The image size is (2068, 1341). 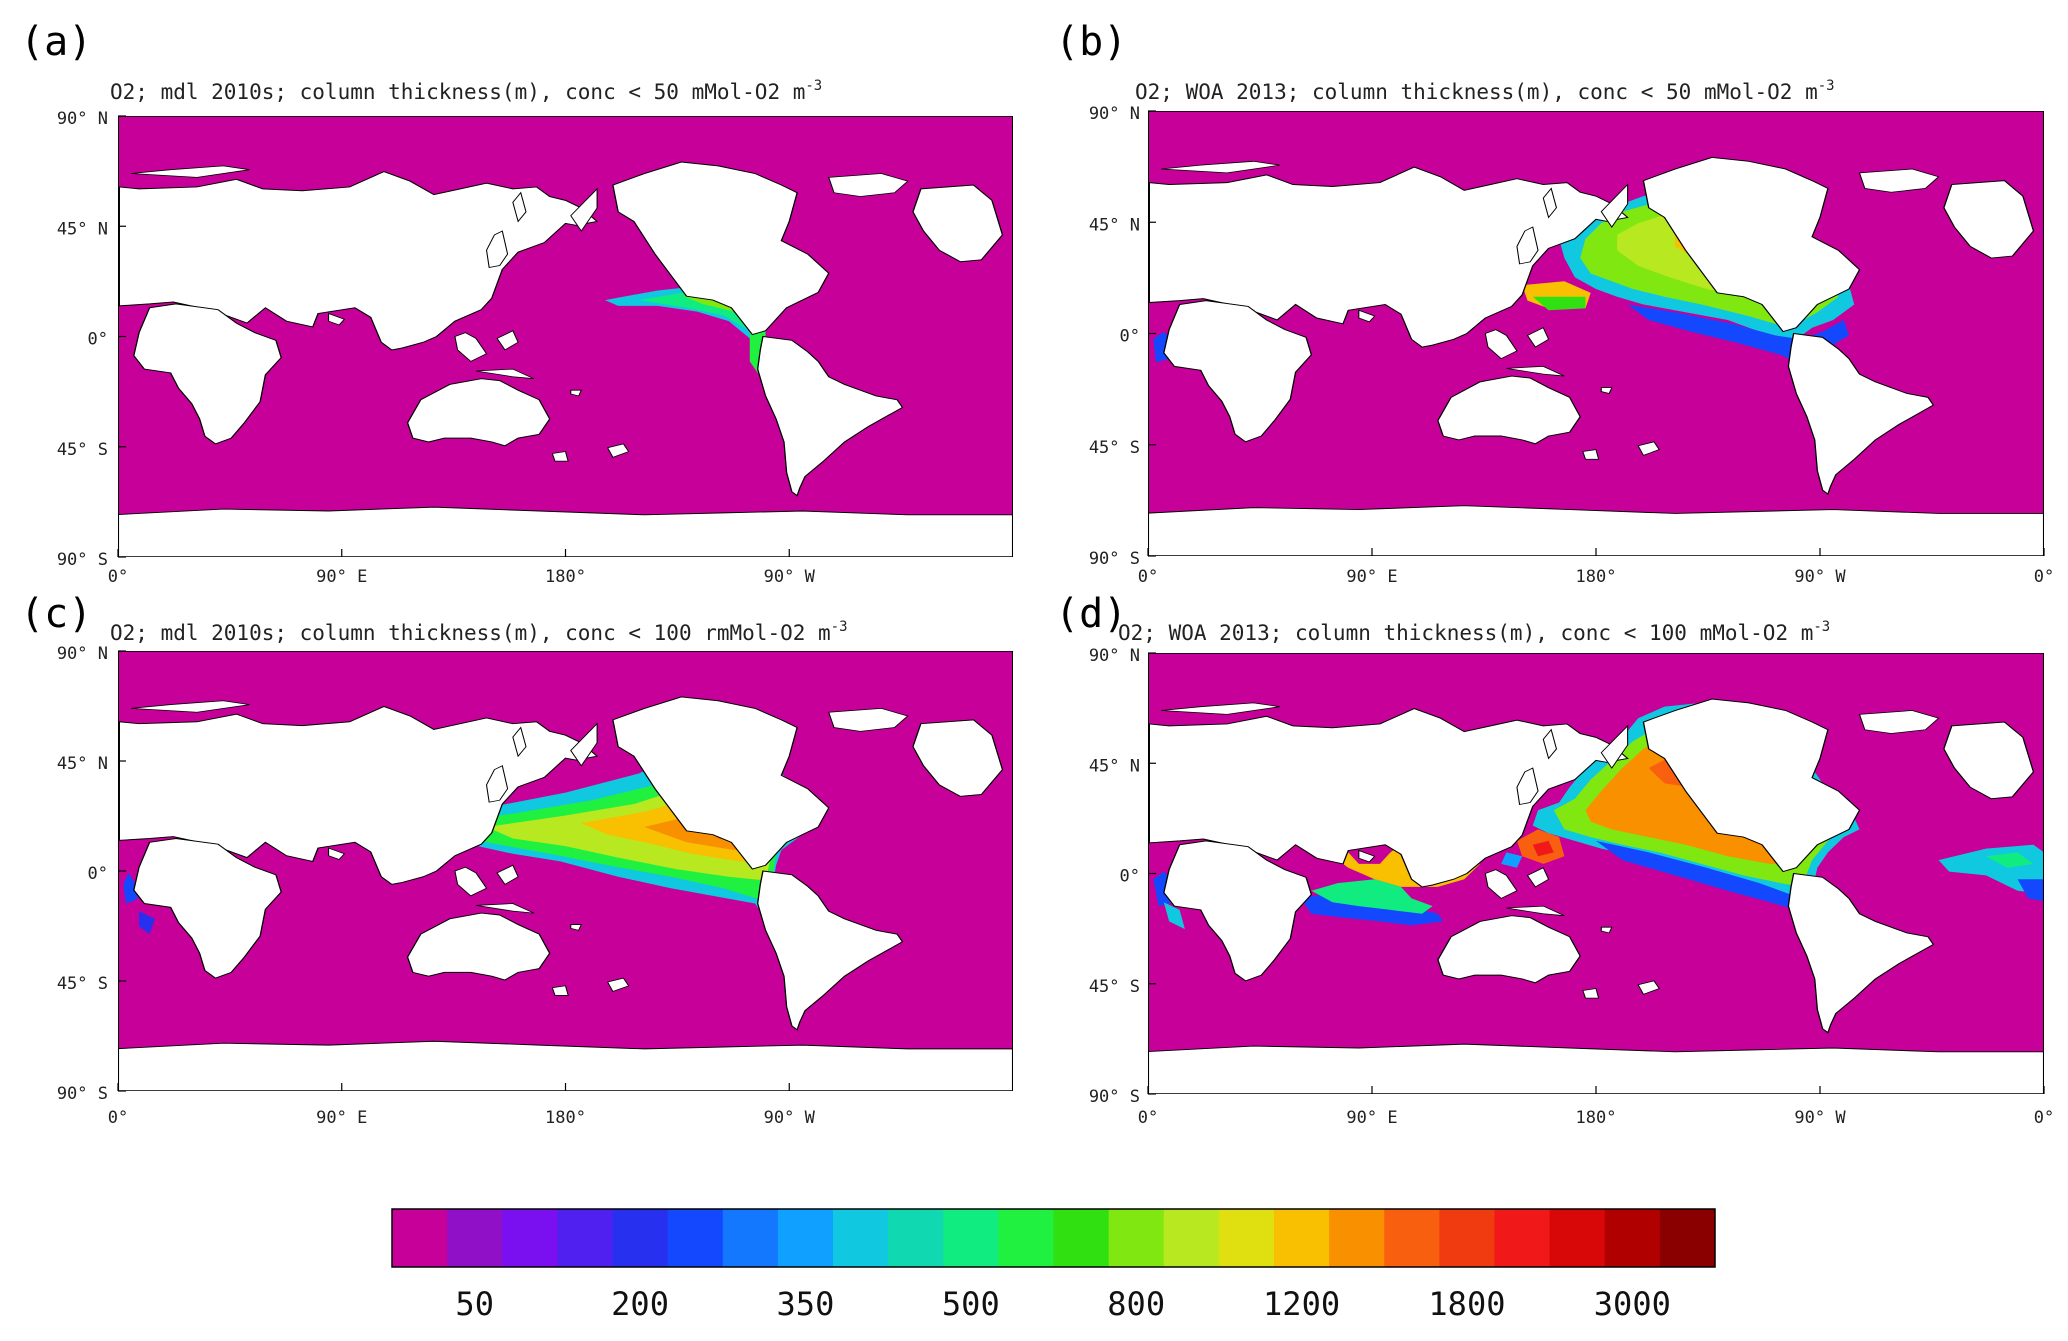 What do you see at coordinates (1632, 1304) in the screenshot?
I see `colorbar-label: 3000` at bounding box center [1632, 1304].